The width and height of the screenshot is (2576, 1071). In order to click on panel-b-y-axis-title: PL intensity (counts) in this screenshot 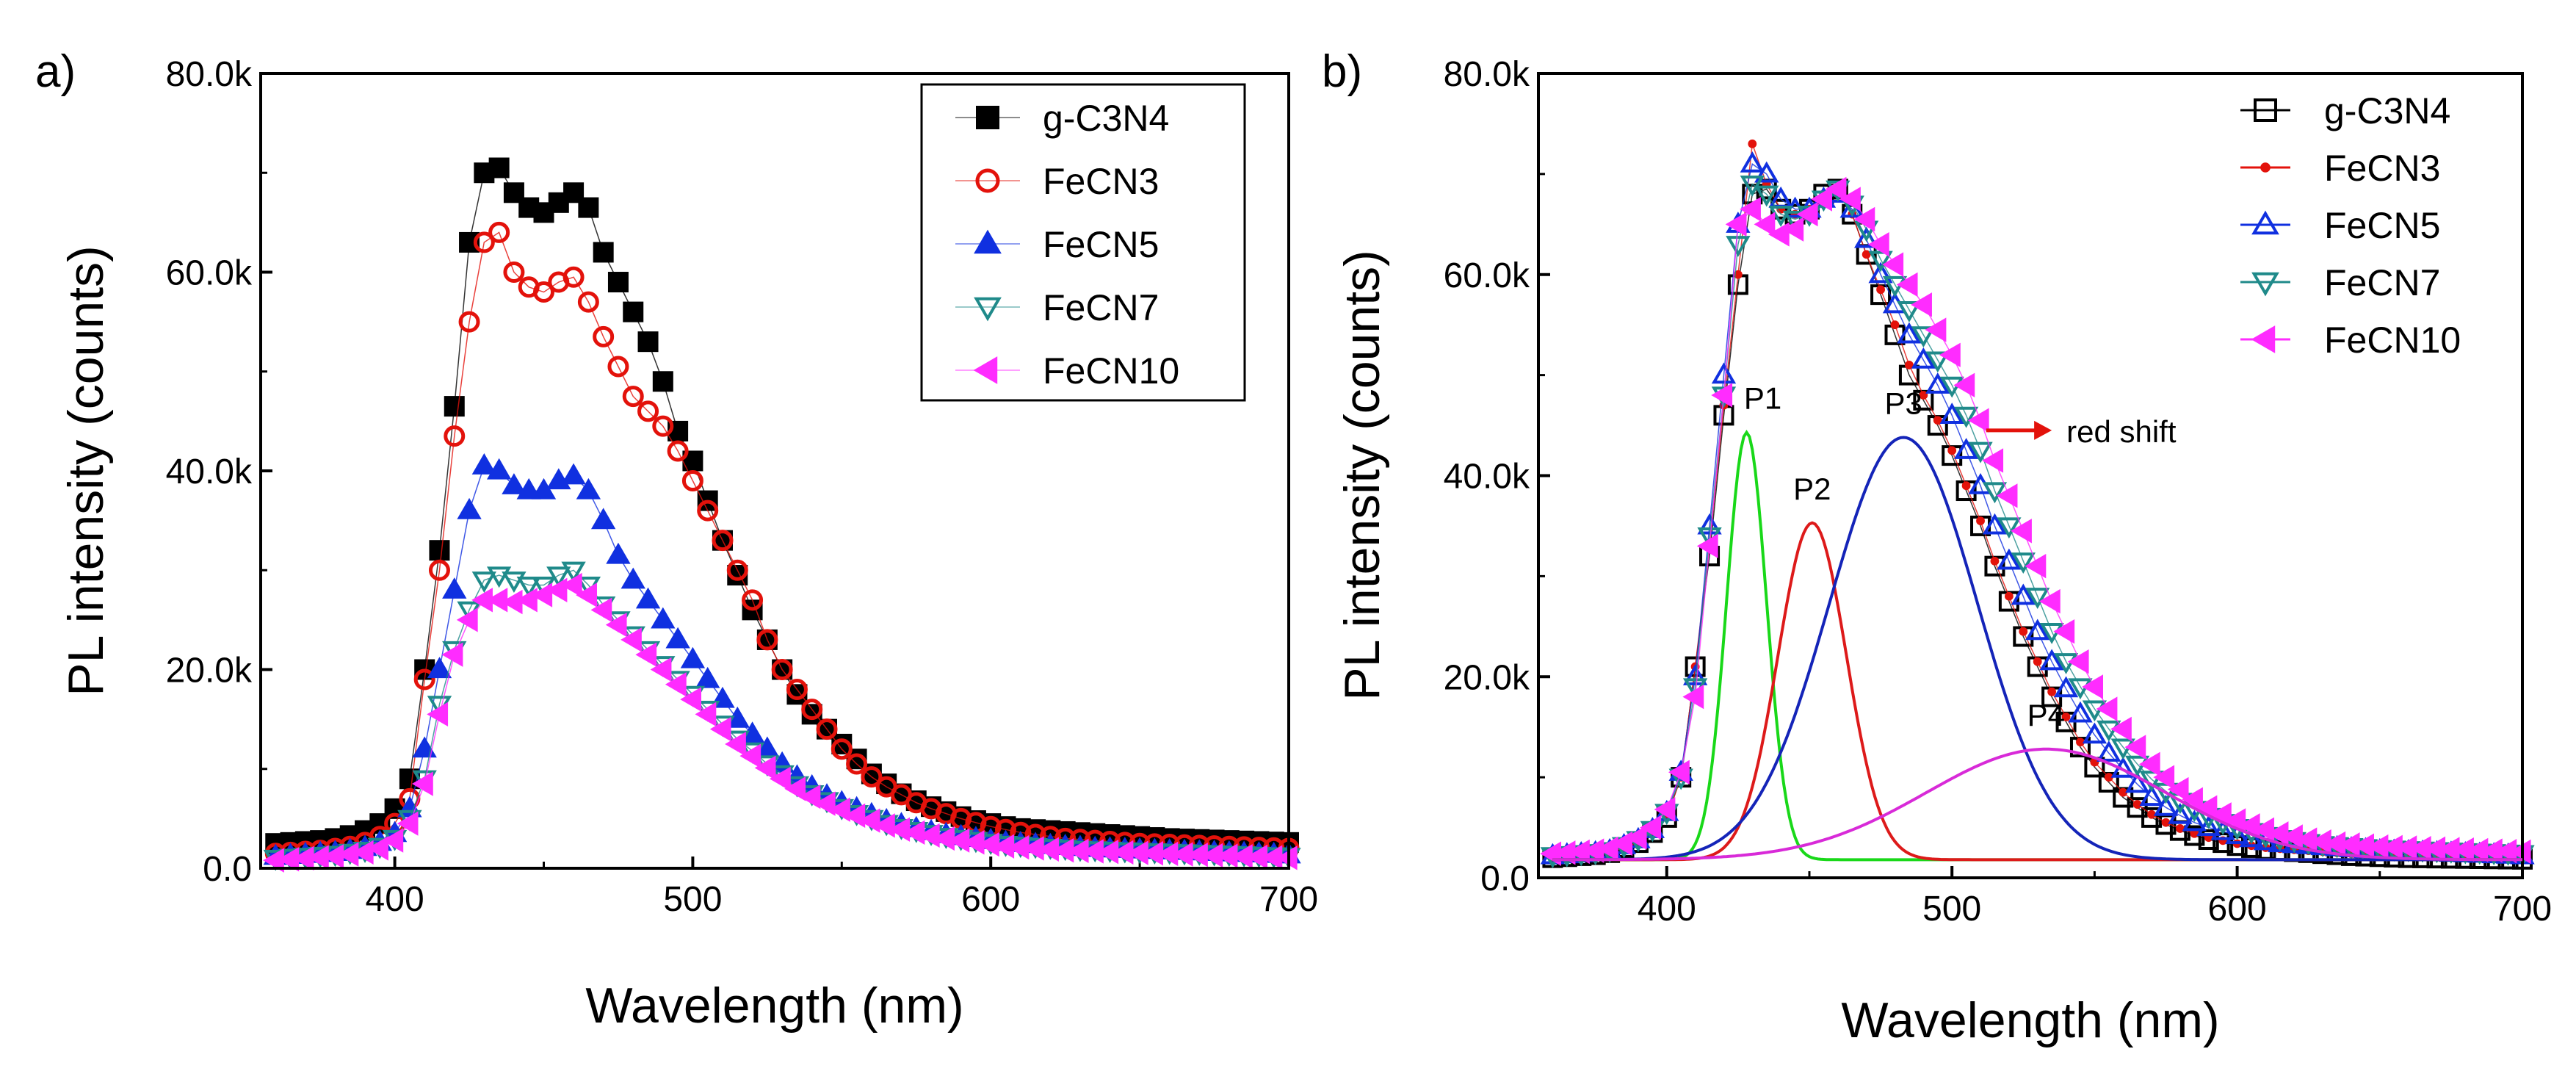, I will do `click(1362, 476)`.